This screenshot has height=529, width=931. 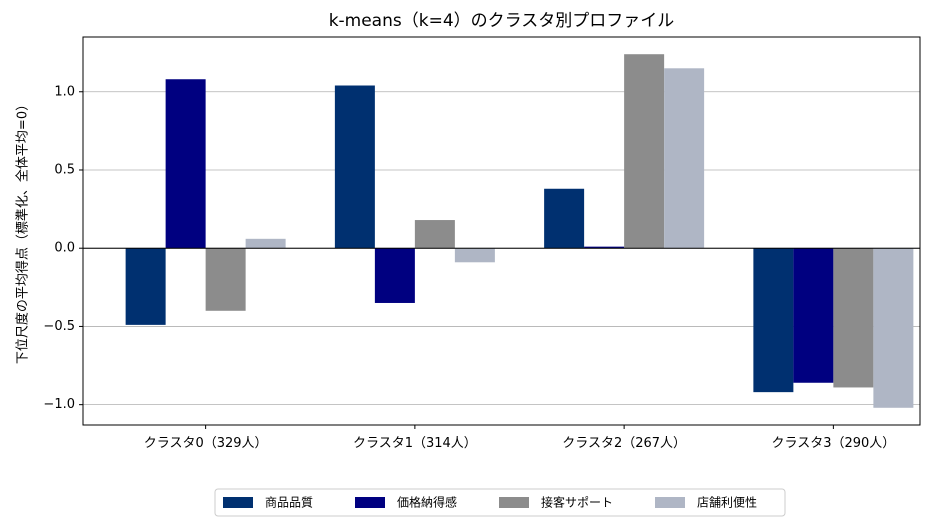 I want to click on chart-title: k-means（k=4）のクラスタ別プロファイル, so click(x=502, y=21).